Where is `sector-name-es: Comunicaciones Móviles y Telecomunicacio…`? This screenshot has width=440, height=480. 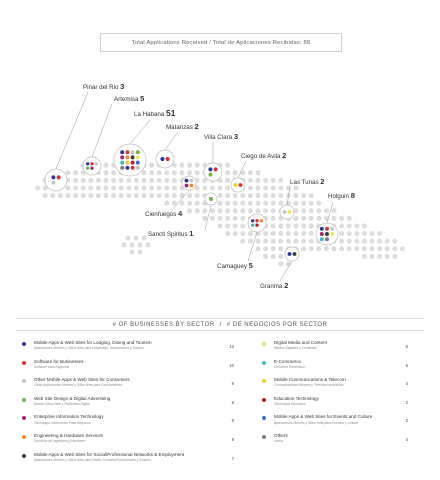
sector-name-es: Comunicaciones Móviles y Telecomunicacio… is located at coordinates (309, 385).